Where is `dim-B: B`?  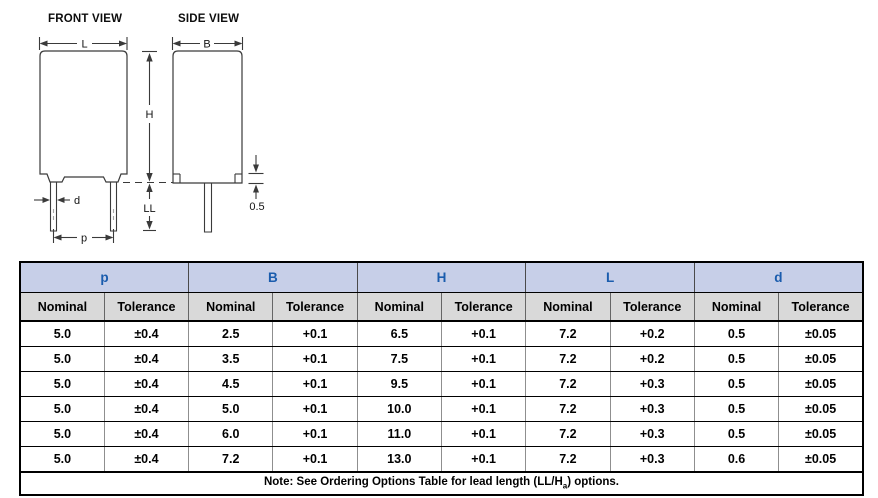 dim-B: B is located at coordinates (207, 44).